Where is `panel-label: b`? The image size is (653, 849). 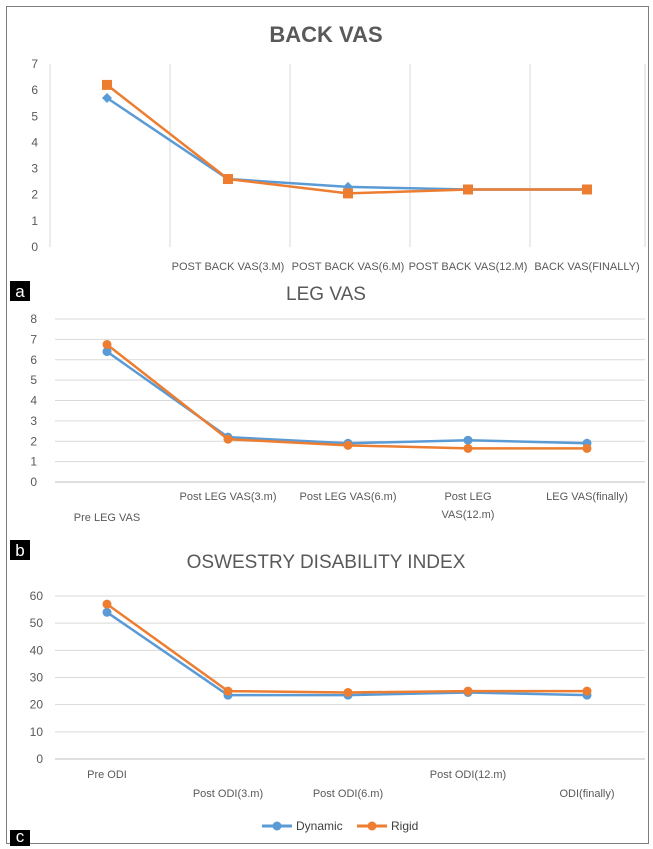
panel-label: b is located at coordinates (19, 550).